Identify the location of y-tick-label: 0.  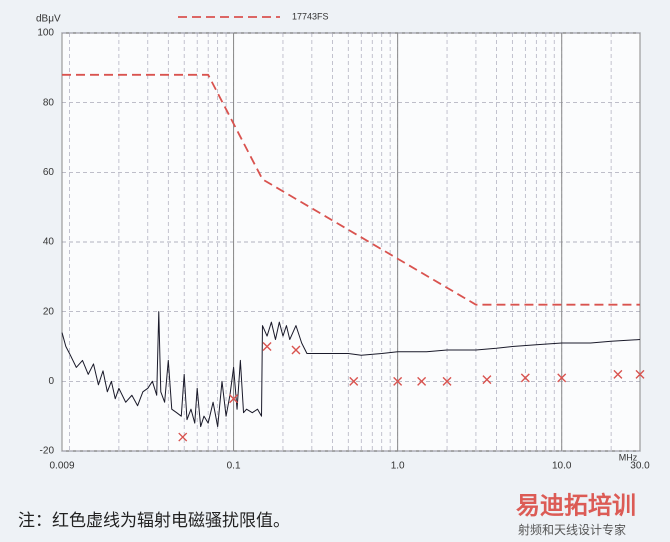
(51, 381).